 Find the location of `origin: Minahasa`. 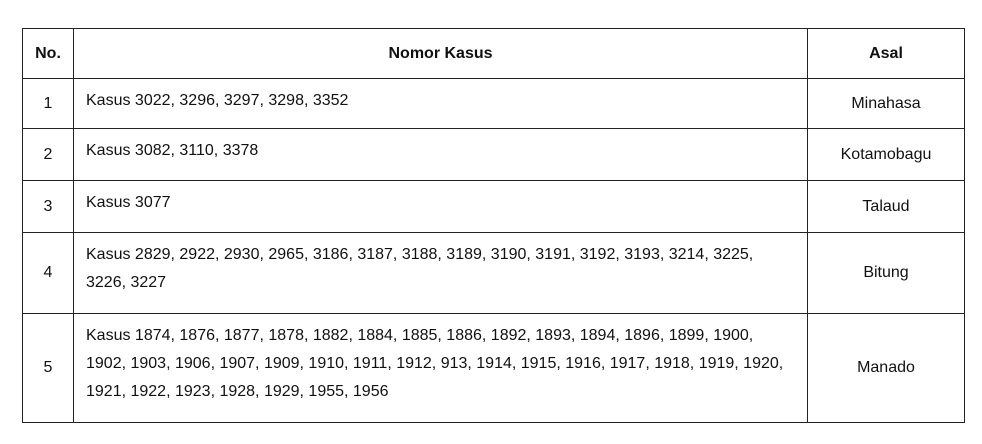

origin: Minahasa is located at coordinates (886, 103).